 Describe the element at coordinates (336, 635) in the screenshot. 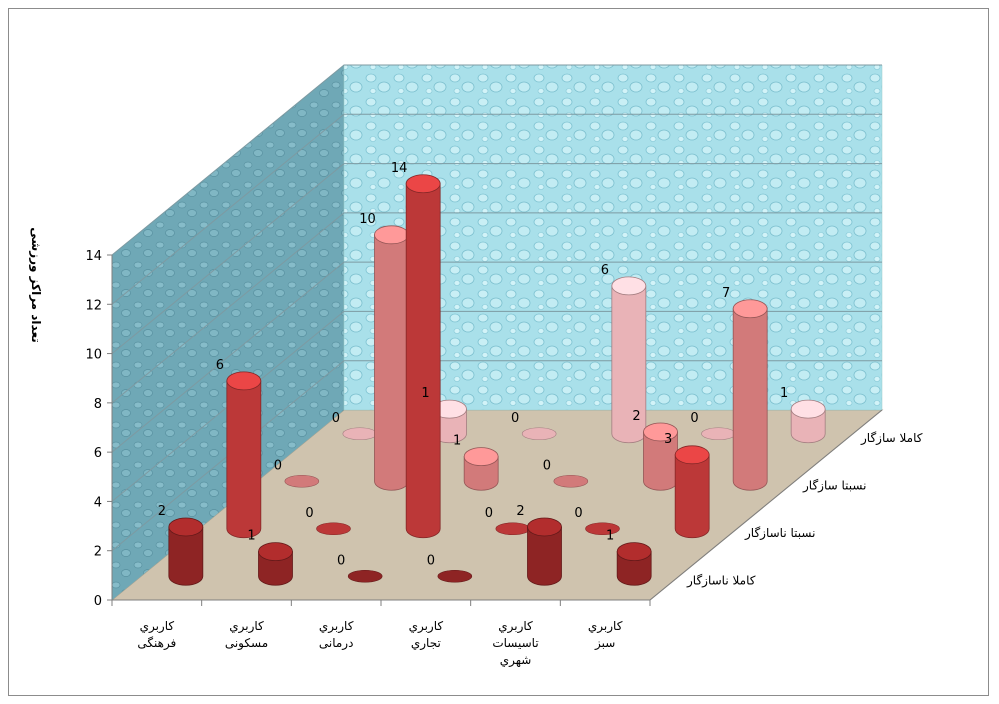

I see `x-category-label: كاربري درمانی` at that location.